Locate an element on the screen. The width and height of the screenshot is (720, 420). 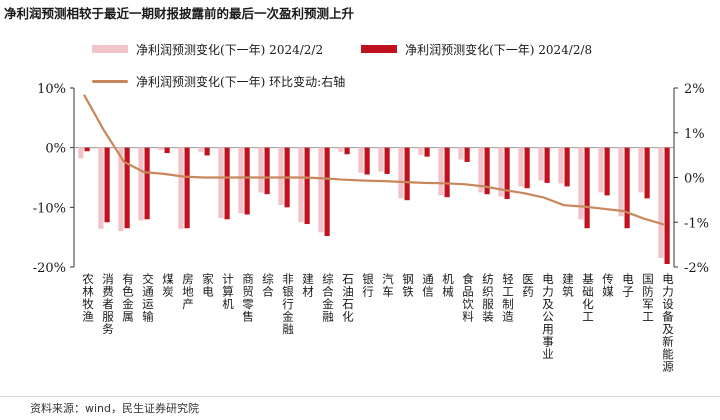
x-tick-label: 非银行金融 is located at coordinates (288, 304).